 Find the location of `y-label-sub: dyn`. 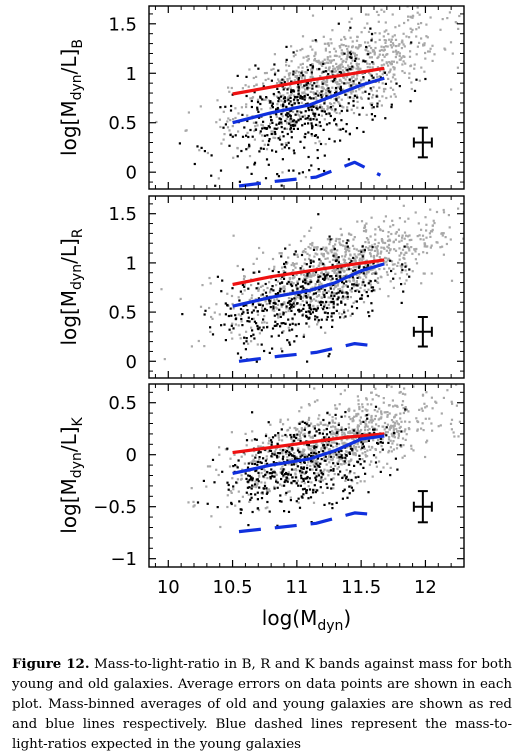

y-label-sub: dyn is located at coordinates (77, 277).